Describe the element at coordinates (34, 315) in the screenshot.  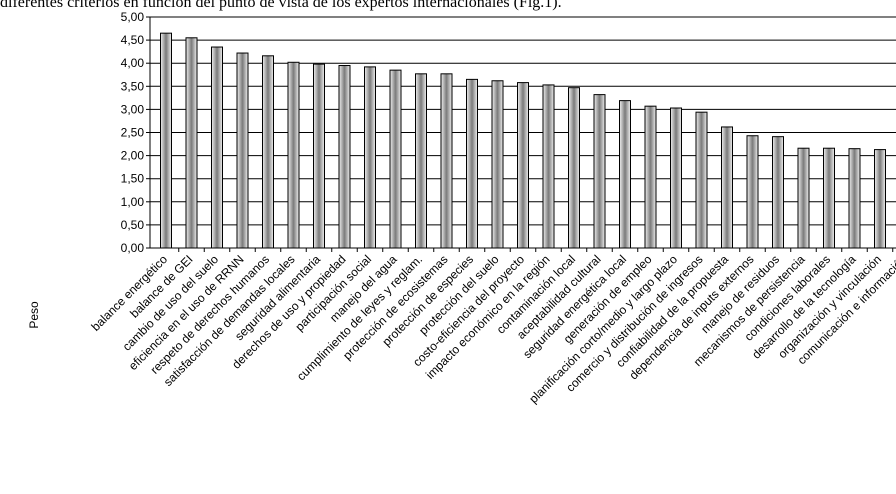
I see `y-axis-label: Peso` at that location.